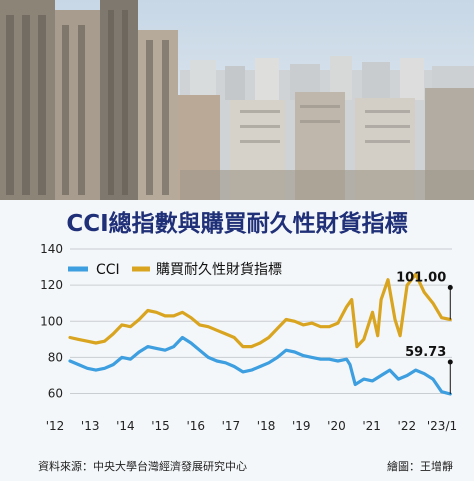 This screenshot has height=481, width=474. What do you see at coordinates (442, 426) in the screenshot?
I see `x-tick-11: '23/1` at bounding box center [442, 426].